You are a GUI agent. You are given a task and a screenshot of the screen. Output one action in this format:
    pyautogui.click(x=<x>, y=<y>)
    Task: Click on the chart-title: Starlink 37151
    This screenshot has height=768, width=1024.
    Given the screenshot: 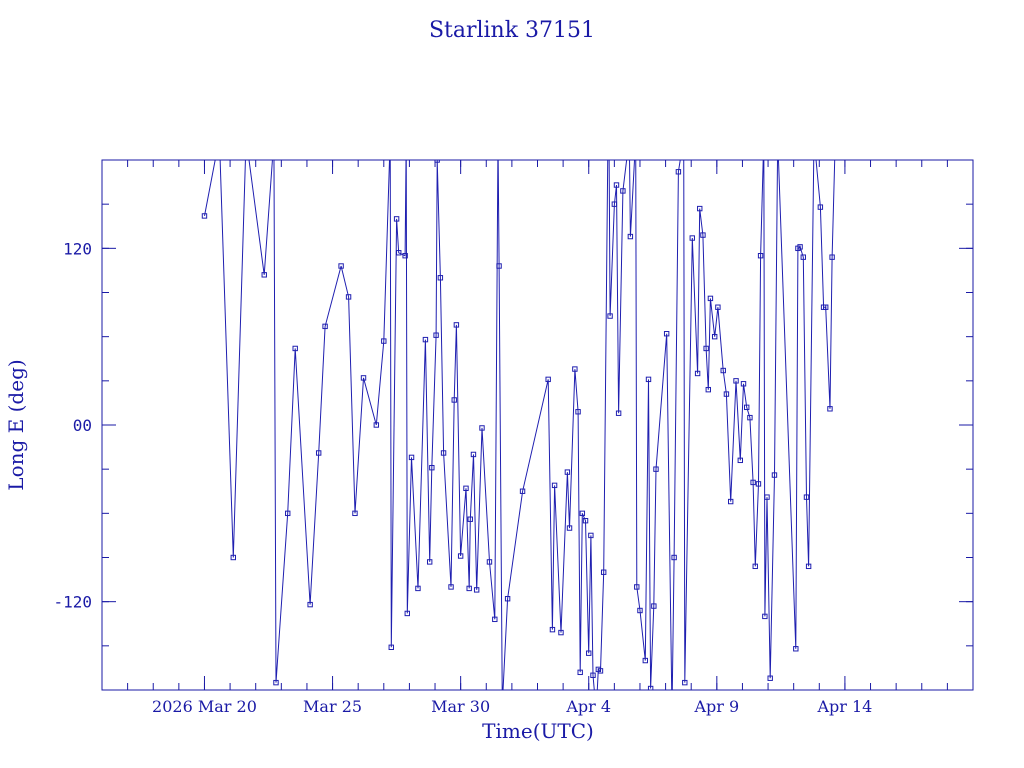 What is the action you would take?
    pyautogui.click(x=512, y=30)
    